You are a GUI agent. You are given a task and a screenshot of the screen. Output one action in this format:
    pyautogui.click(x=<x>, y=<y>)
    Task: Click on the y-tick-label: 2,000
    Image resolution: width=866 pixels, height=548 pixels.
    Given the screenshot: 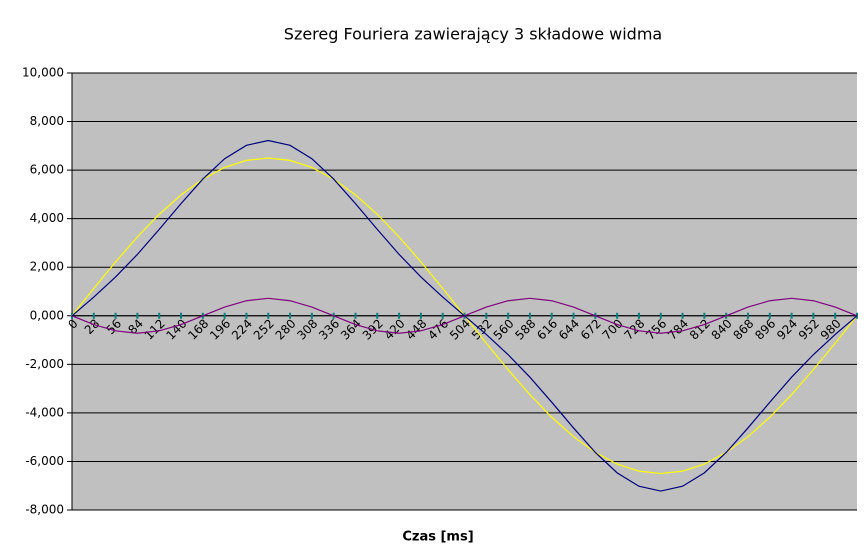 What is the action you would take?
    pyautogui.click(x=47, y=267)
    